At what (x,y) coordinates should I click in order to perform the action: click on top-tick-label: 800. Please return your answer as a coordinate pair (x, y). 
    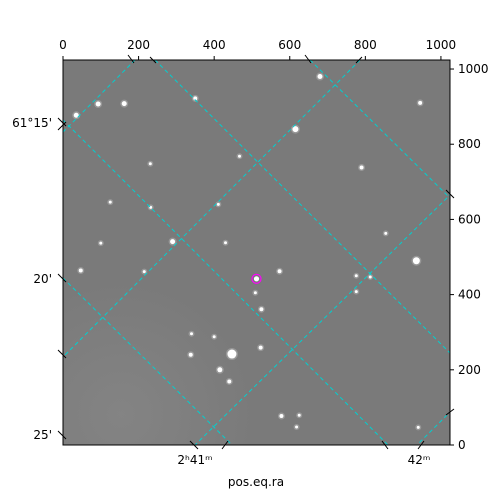
    Looking at the image, I should click on (365, 45).